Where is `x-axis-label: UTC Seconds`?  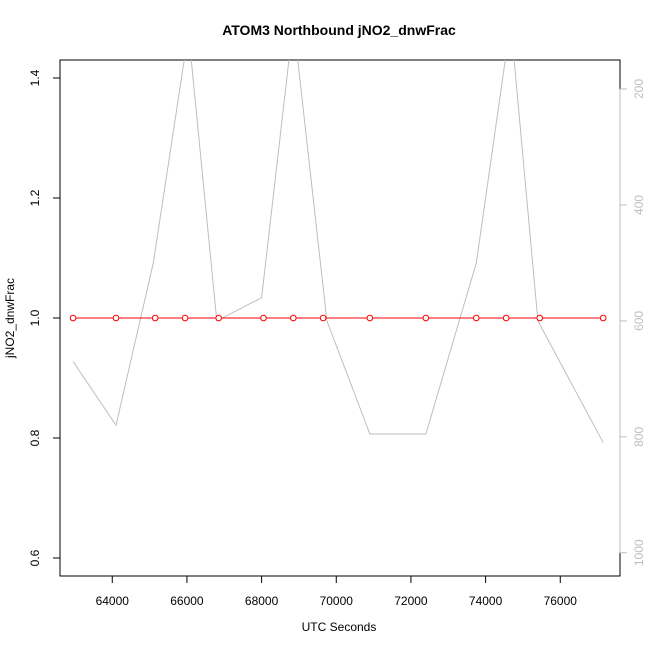
x-axis-label: UTC Seconds is located at coordinates (339, 627).